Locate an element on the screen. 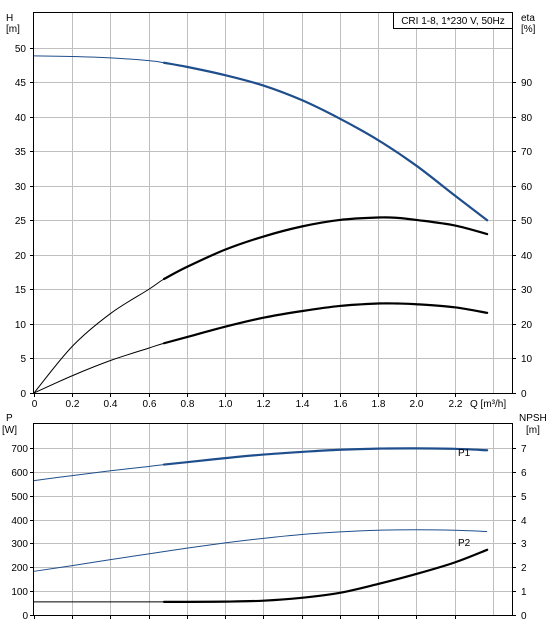 This screenshot has width=556, height=624. x-tick-label: 1.6 is located at coordinates (341, 404).